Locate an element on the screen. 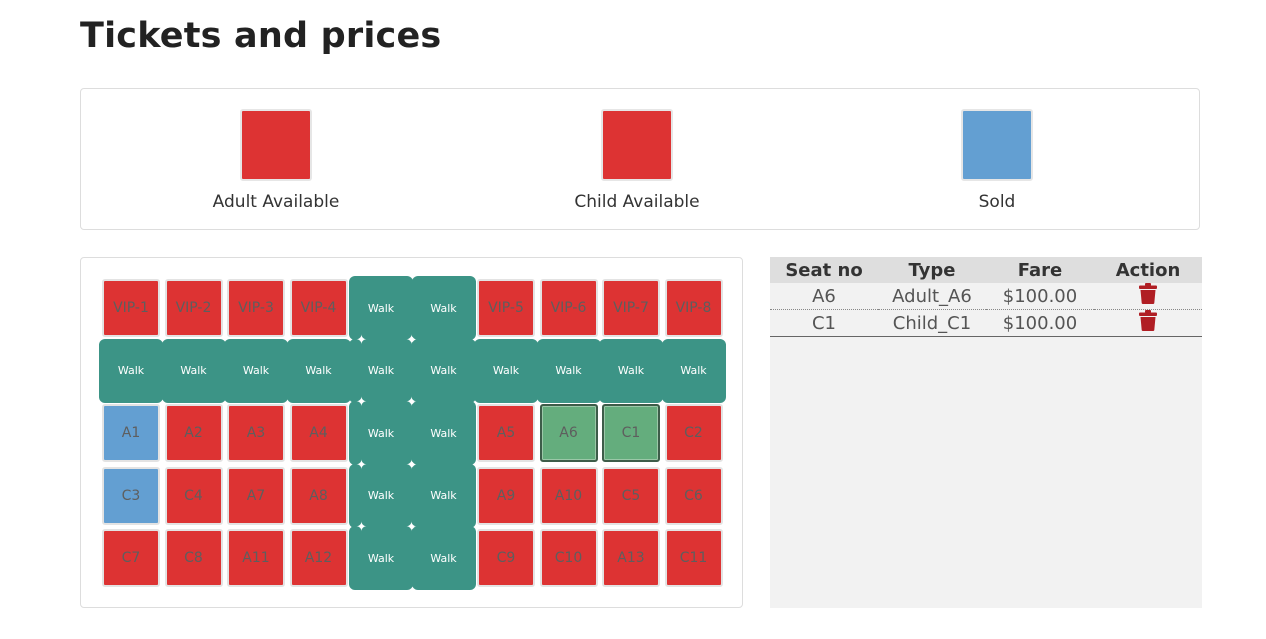 Image resolution: width=1266 pixels, height=639 pixels. legend-item-adult-available: Adult Available is located at coordinates (276, 160).